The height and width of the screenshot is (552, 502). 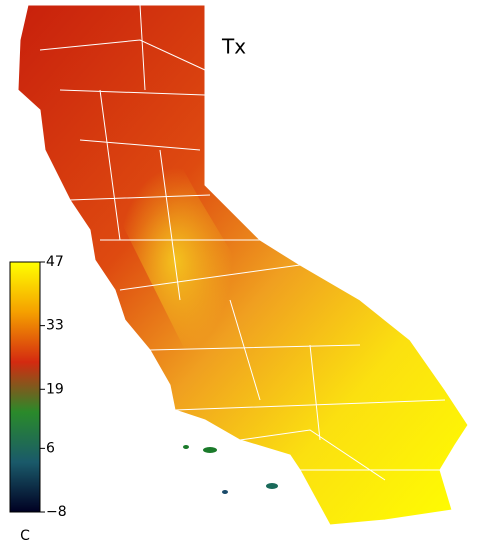 What do you see at coordinates (233, 47) in the screenshot?
I see `map-title: Tx` at bounding box center [233, 47].